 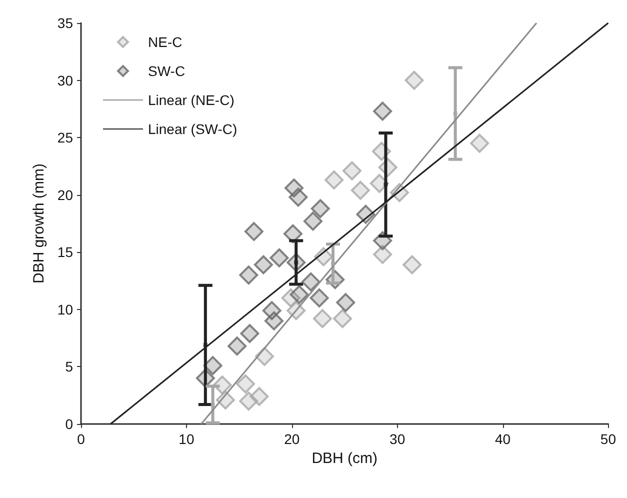 What do you see at coordinates (345, 458) in the screenshot?
I see `x-axis-title: DBH (cm)` at bounding box center [345, 458].